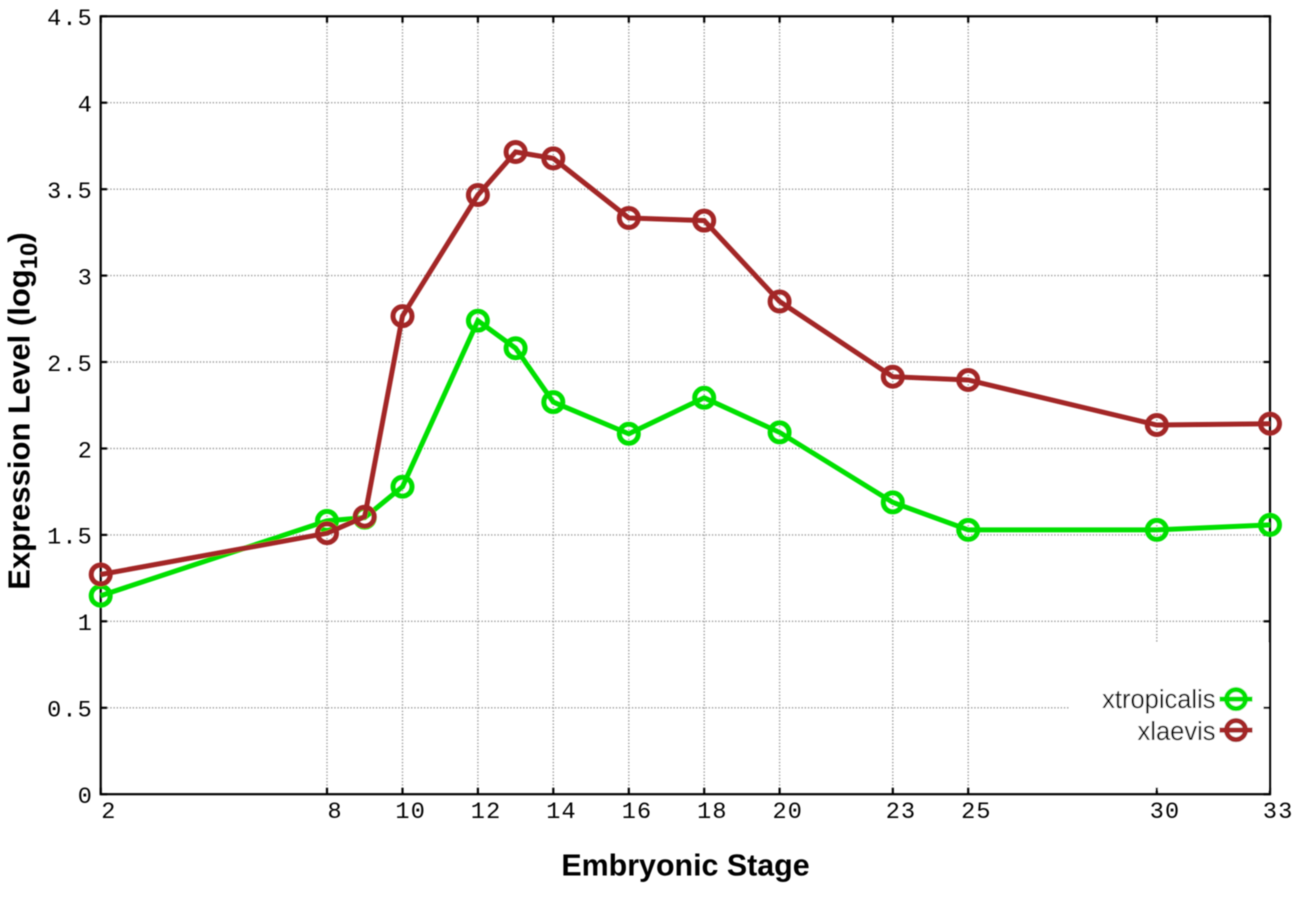 The image size is (1296, 912). Describe the element at coordinates (70, 19) in the screenshot. I see `svg-text: 4.5` at that location.